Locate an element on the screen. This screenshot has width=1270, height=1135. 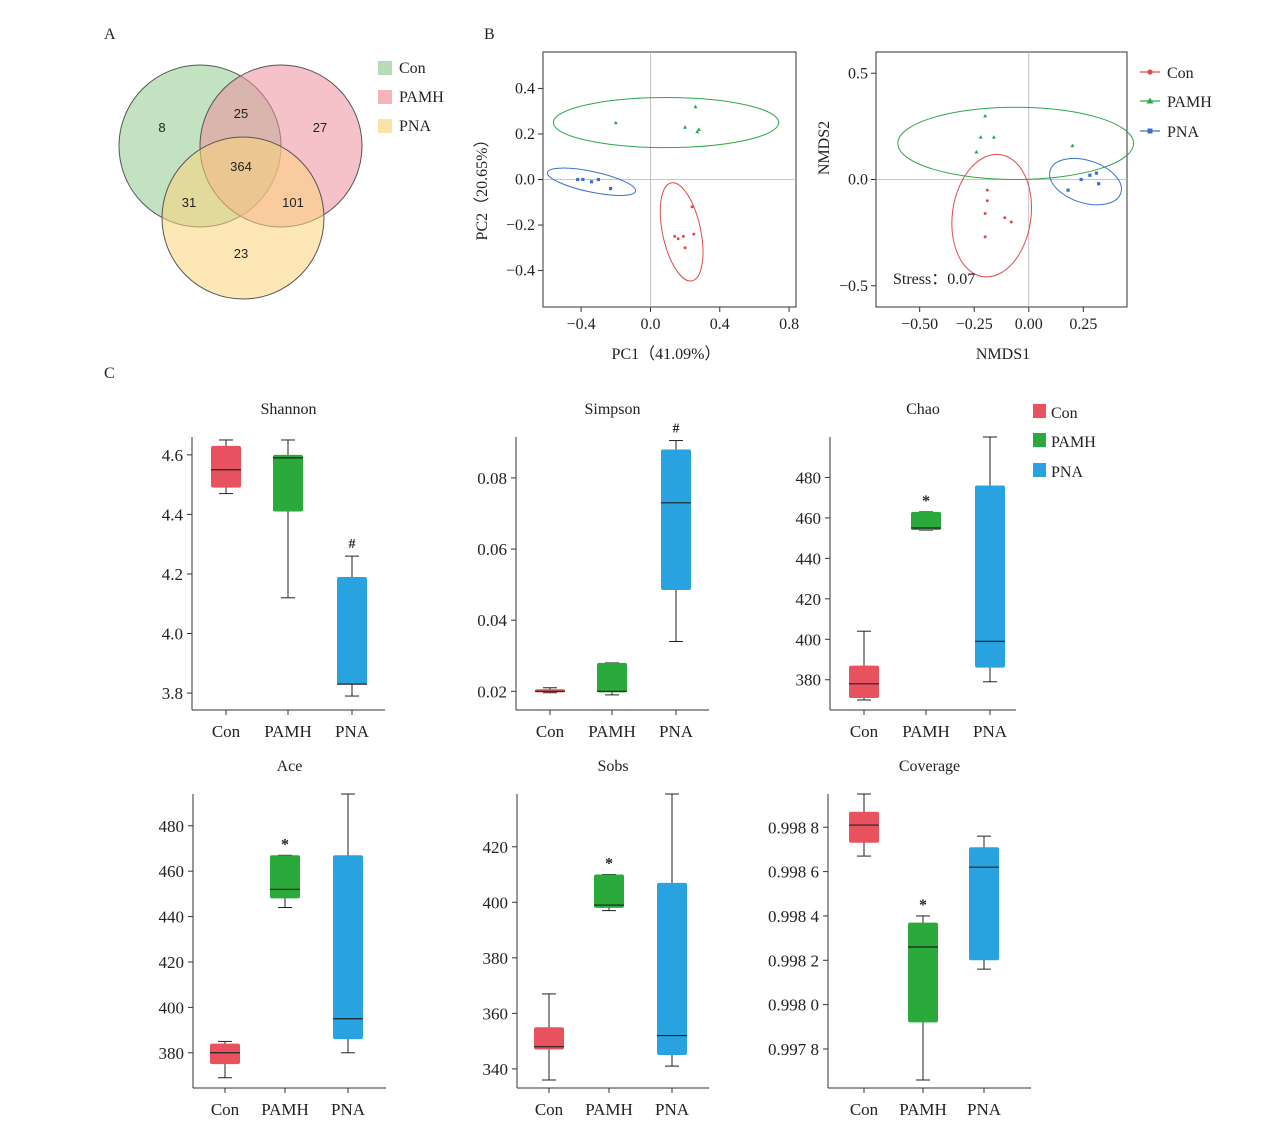
pca-plot: −0.4 0.0 0.4 0.8 0.4 0.2 0.0 −0.2 −0.4 is located at coordinates (652, 192).